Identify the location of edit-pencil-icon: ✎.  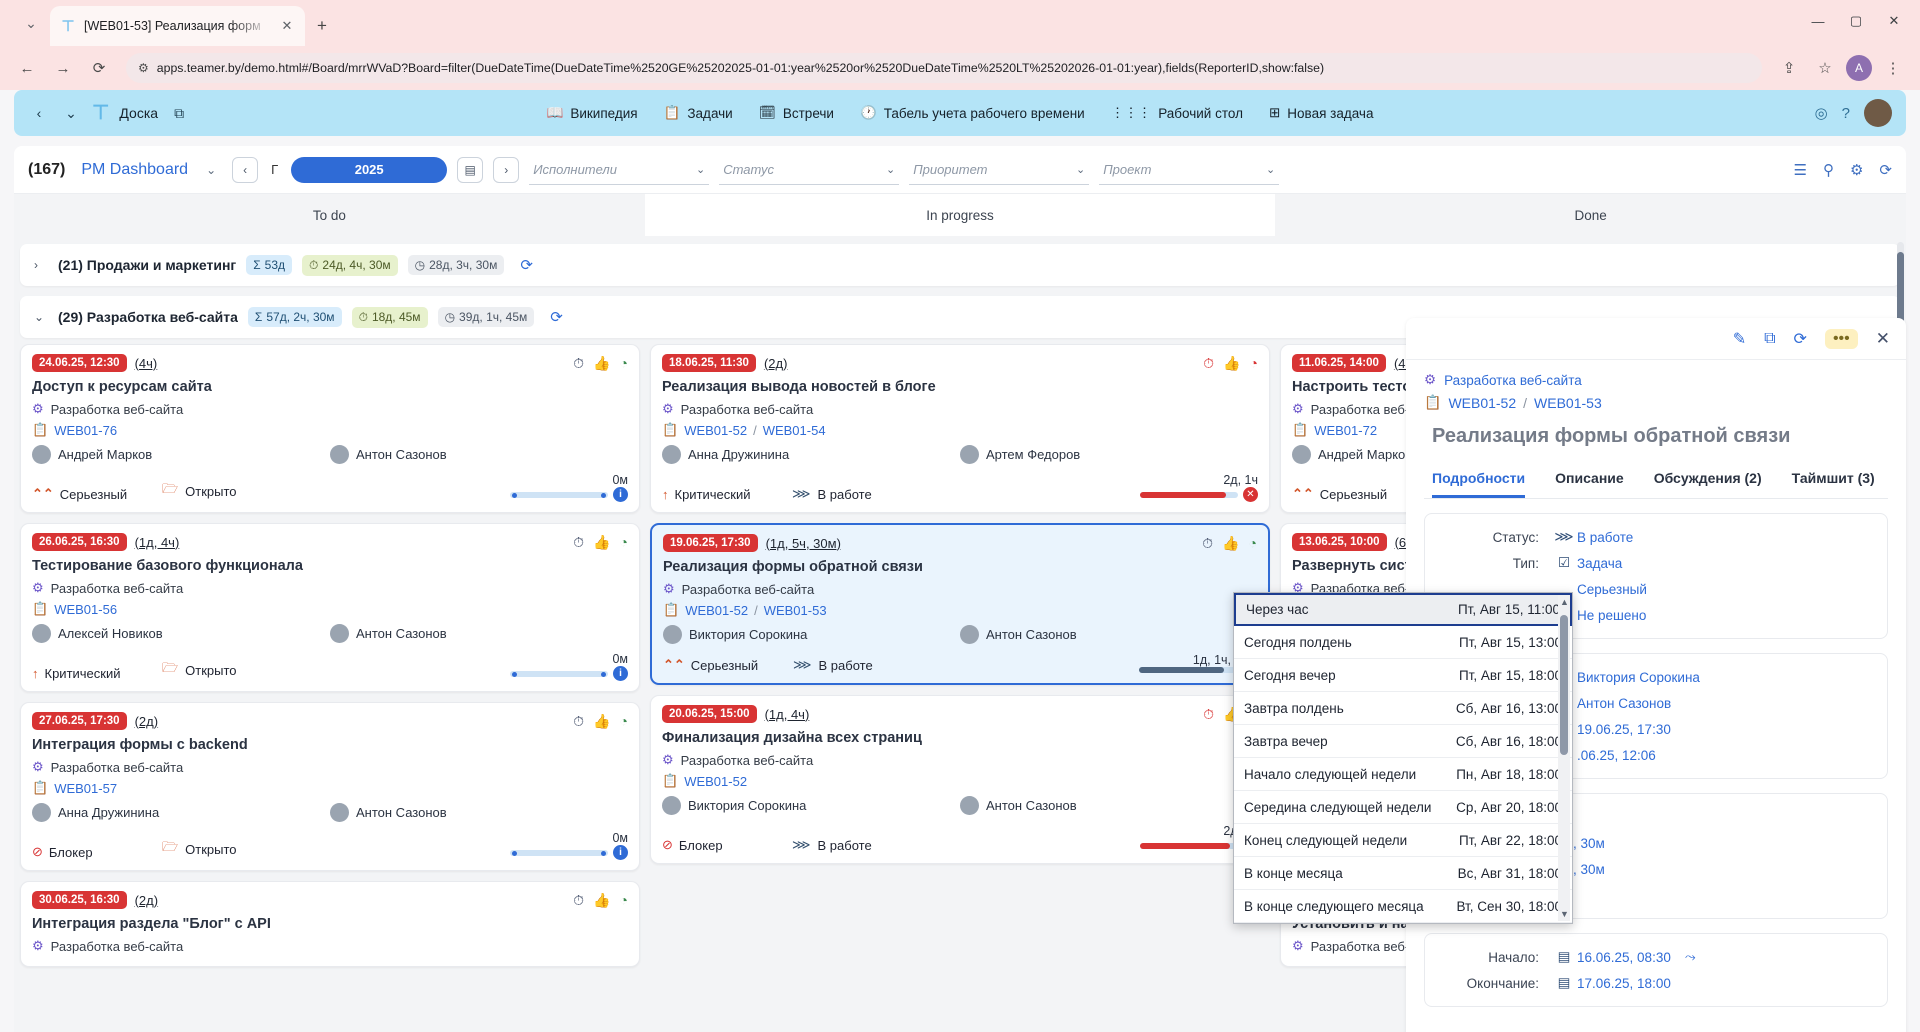
(1739, 339).